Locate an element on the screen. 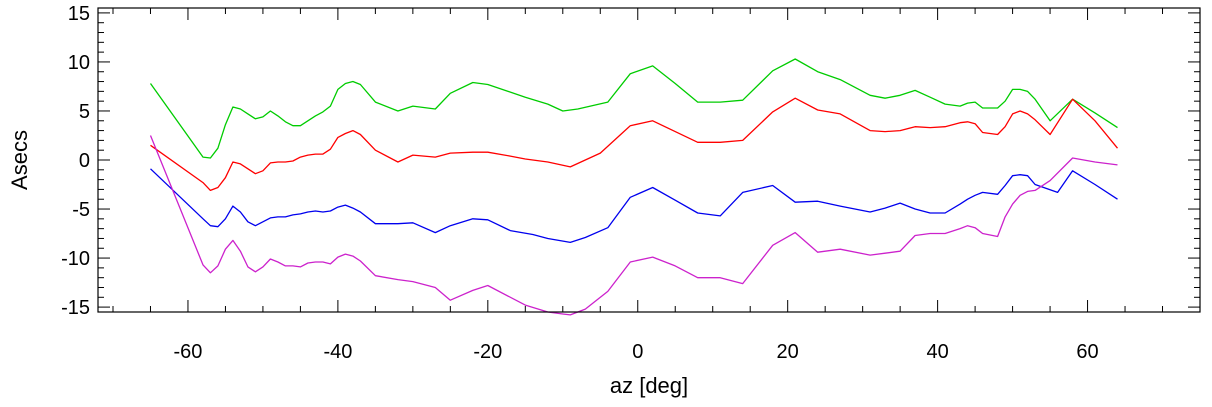 This screenshot has height=407, width=1212. x-tick-label: 40 is located at coordinates (937, 352).